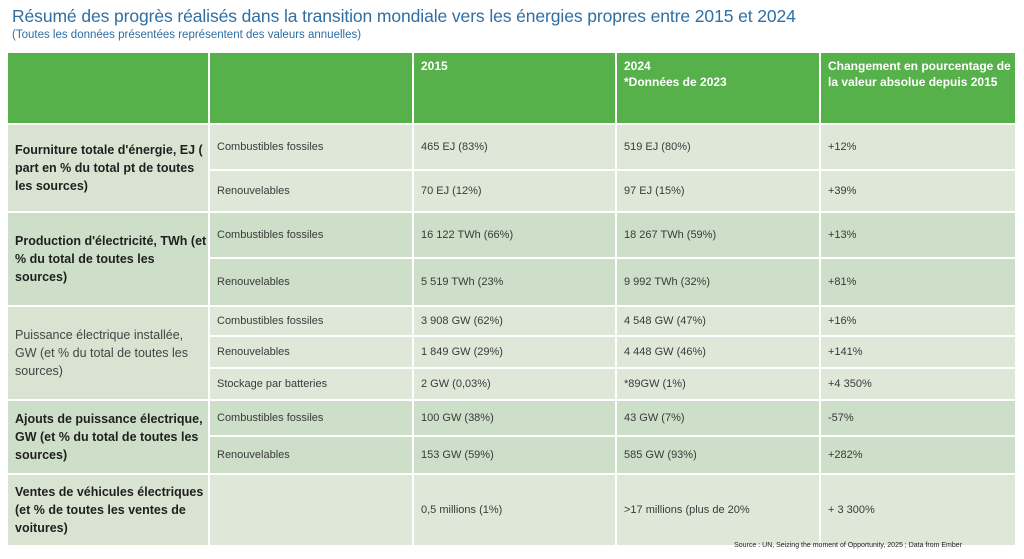  What do you see at coordinates (918, 235) in the screenshot?
I see `cell-change: +13%` at bounding box center [918, 235].